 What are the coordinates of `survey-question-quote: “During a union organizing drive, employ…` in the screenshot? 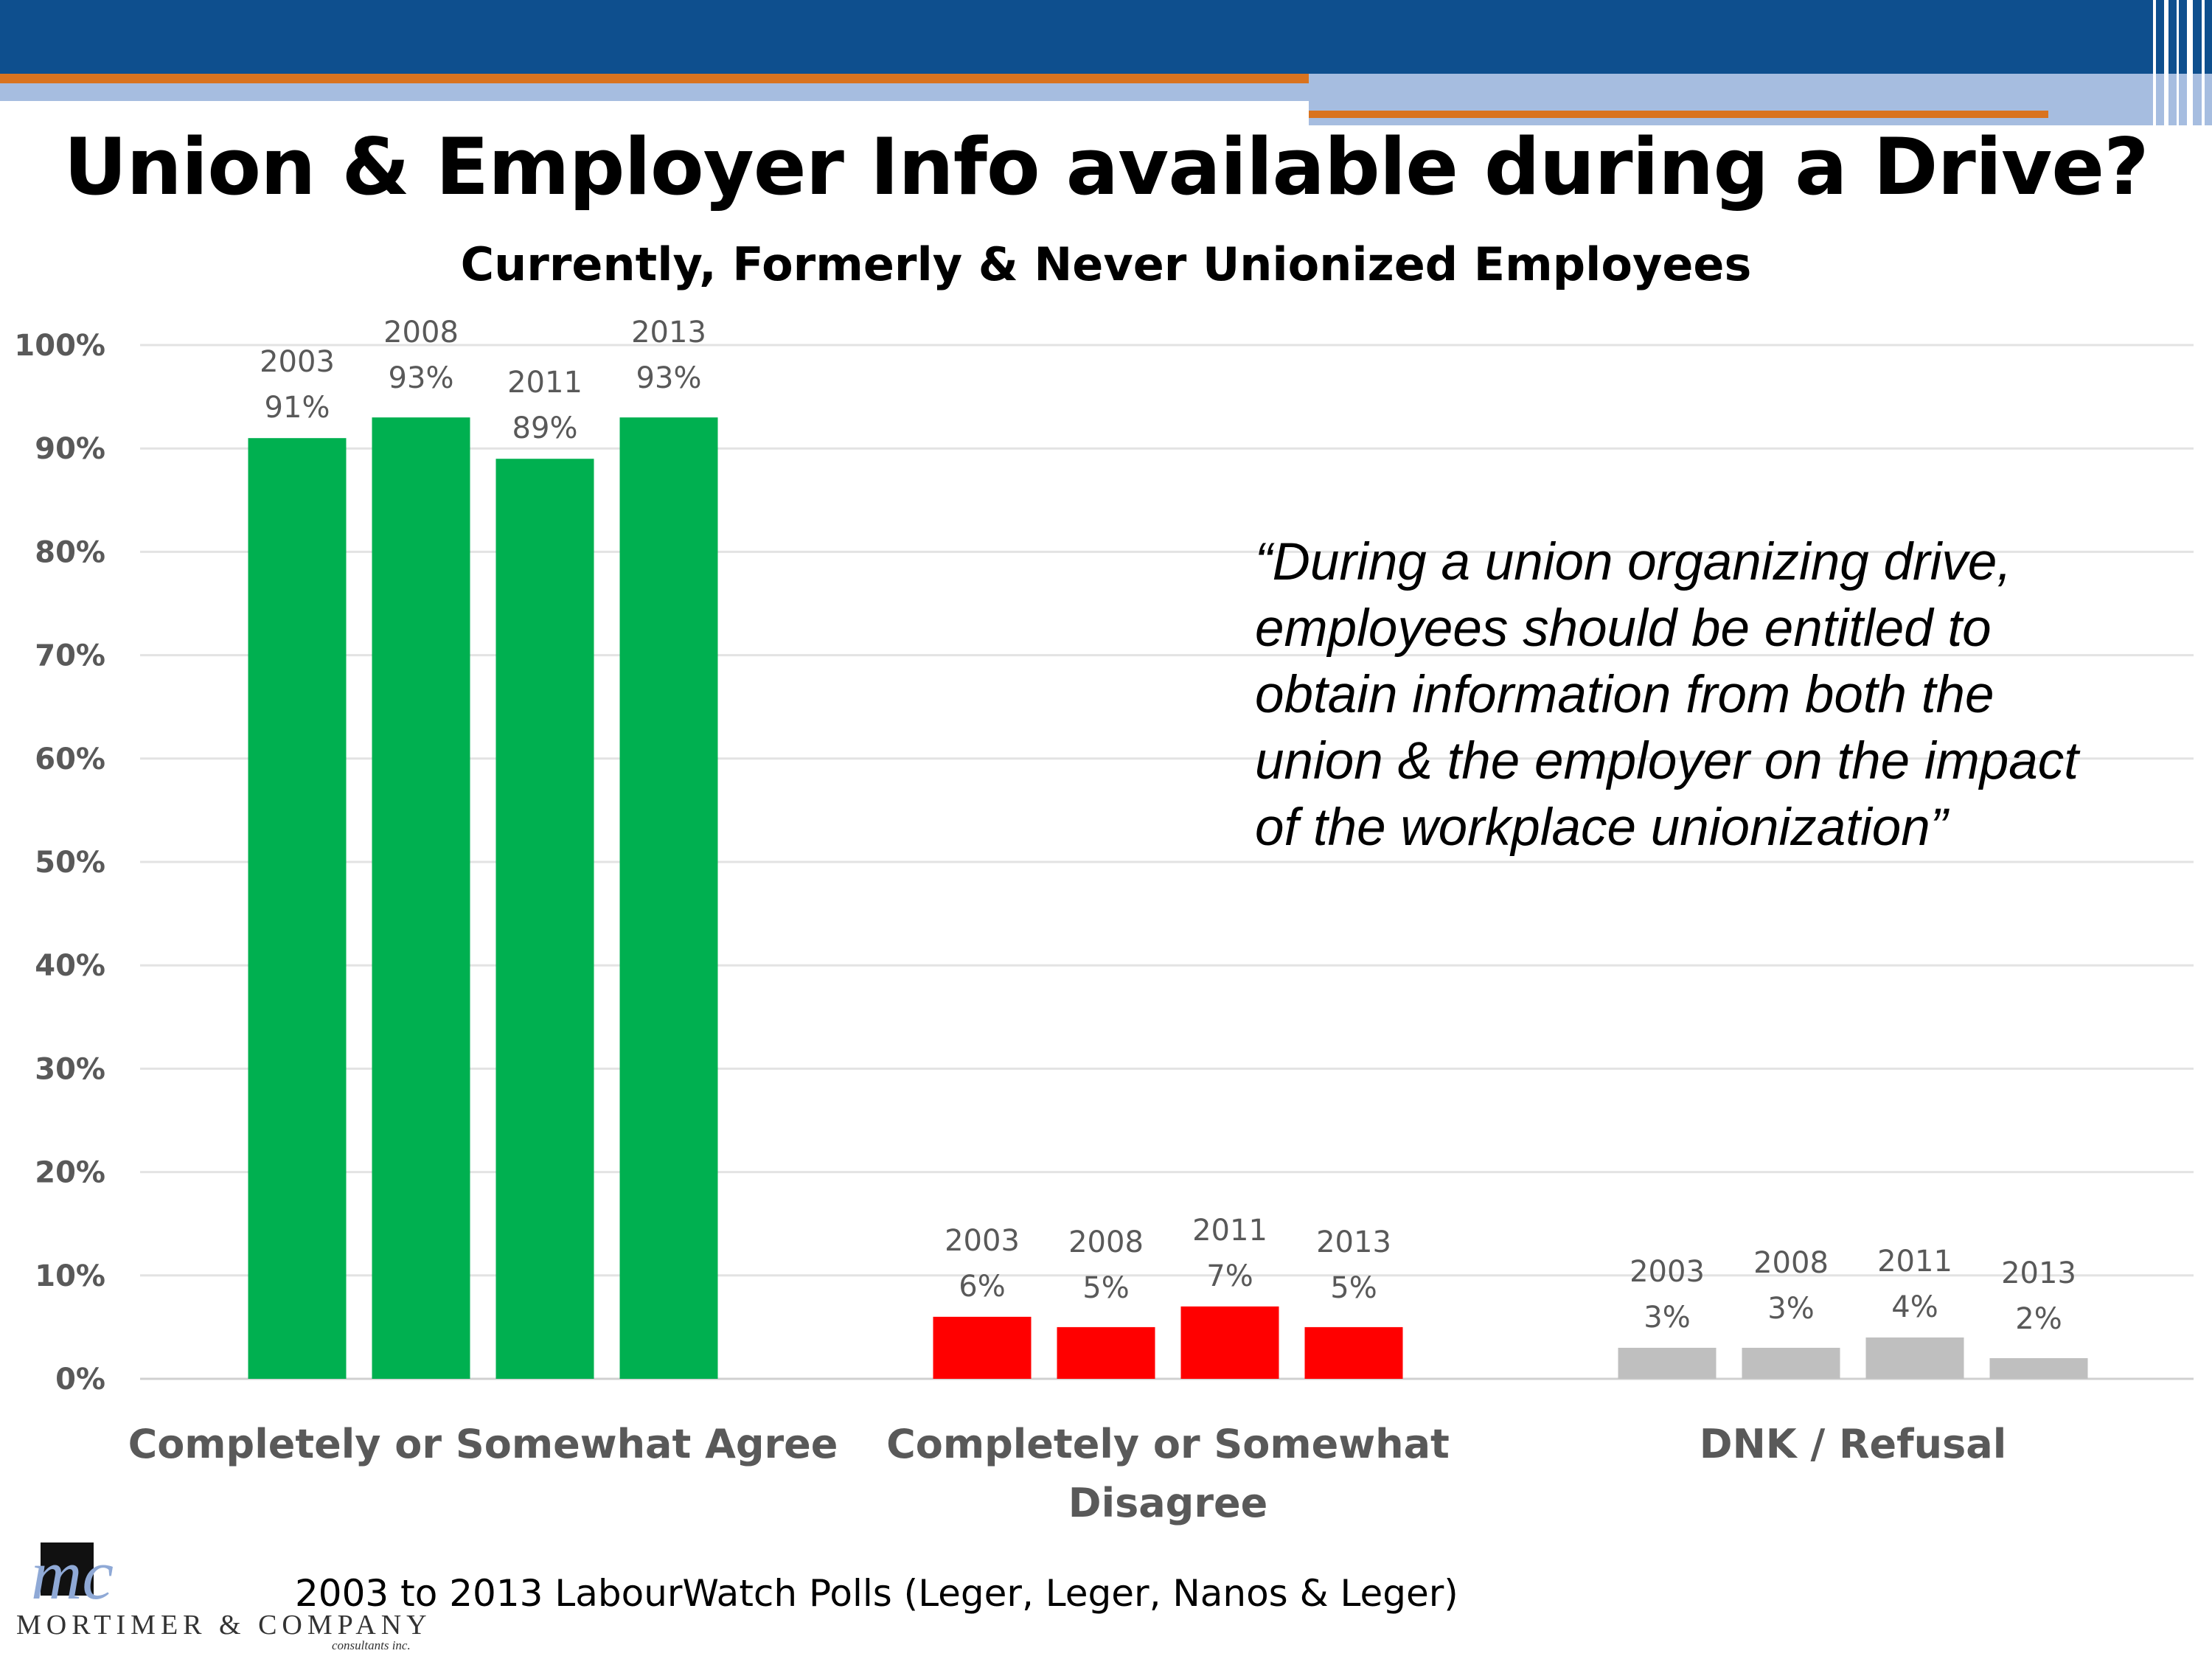 It's located at (1667, 695).